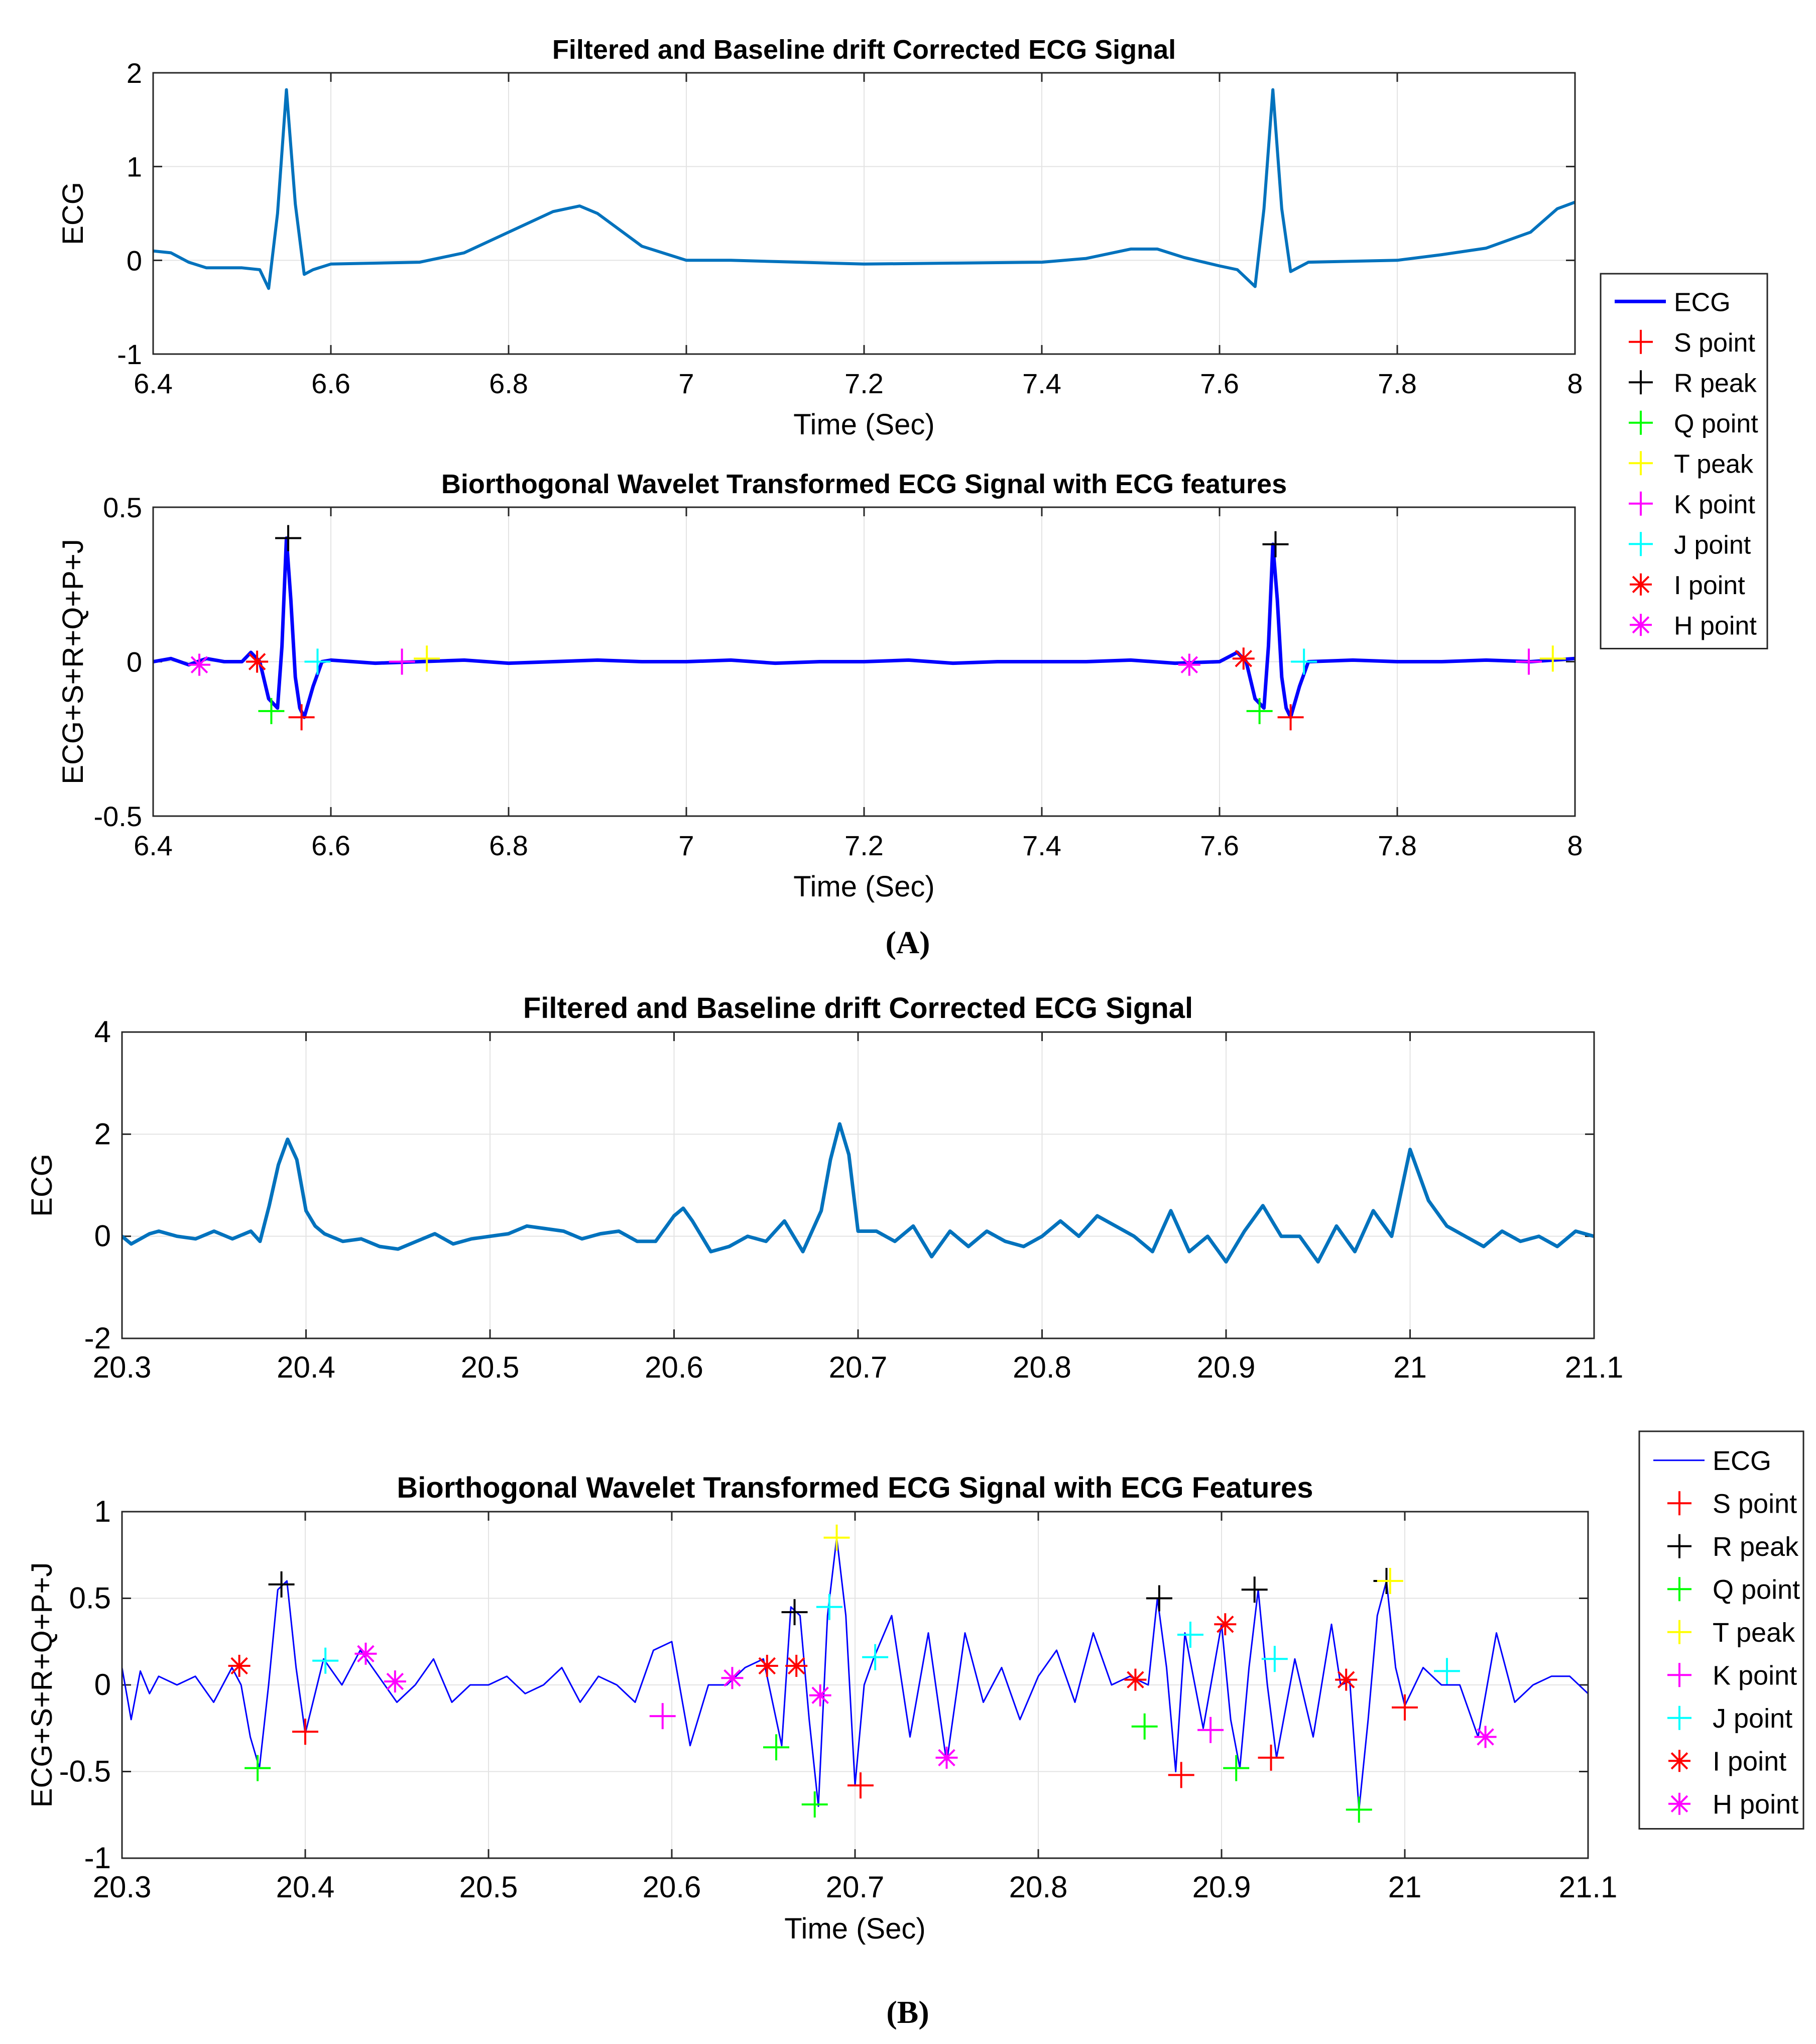  Describe the element at coordinates (1684, 461) in the screenshot. I see `legend-box` at that location.